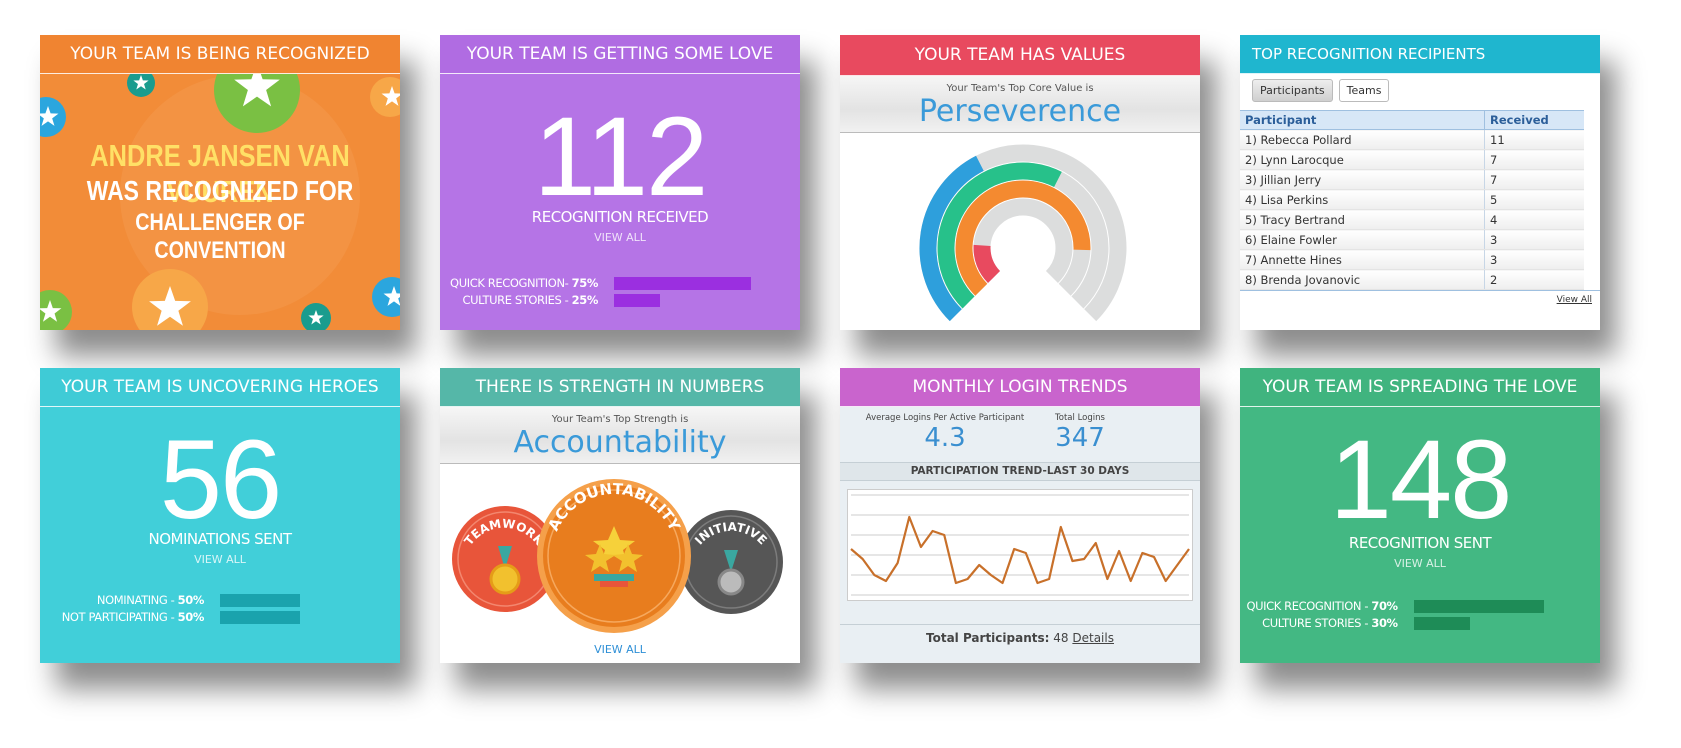  I want to click on stat-value: 347, so click(1080, 438).